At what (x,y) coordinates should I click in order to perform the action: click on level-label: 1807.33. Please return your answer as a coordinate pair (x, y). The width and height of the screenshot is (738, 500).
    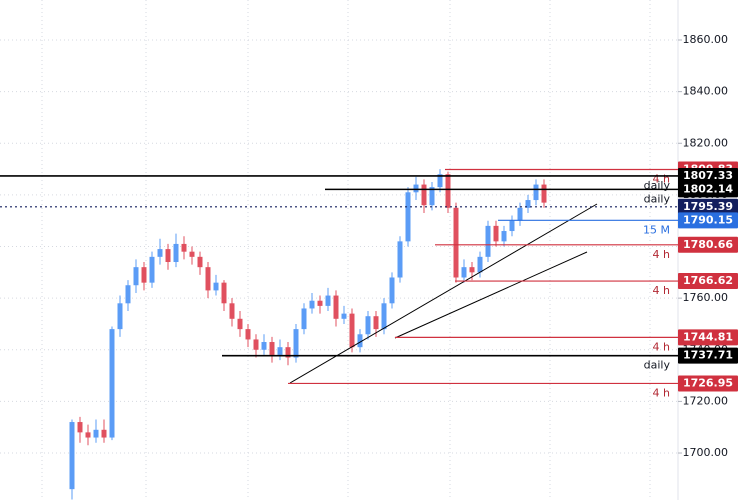
    Looking at the image, I should click on (708, 175).